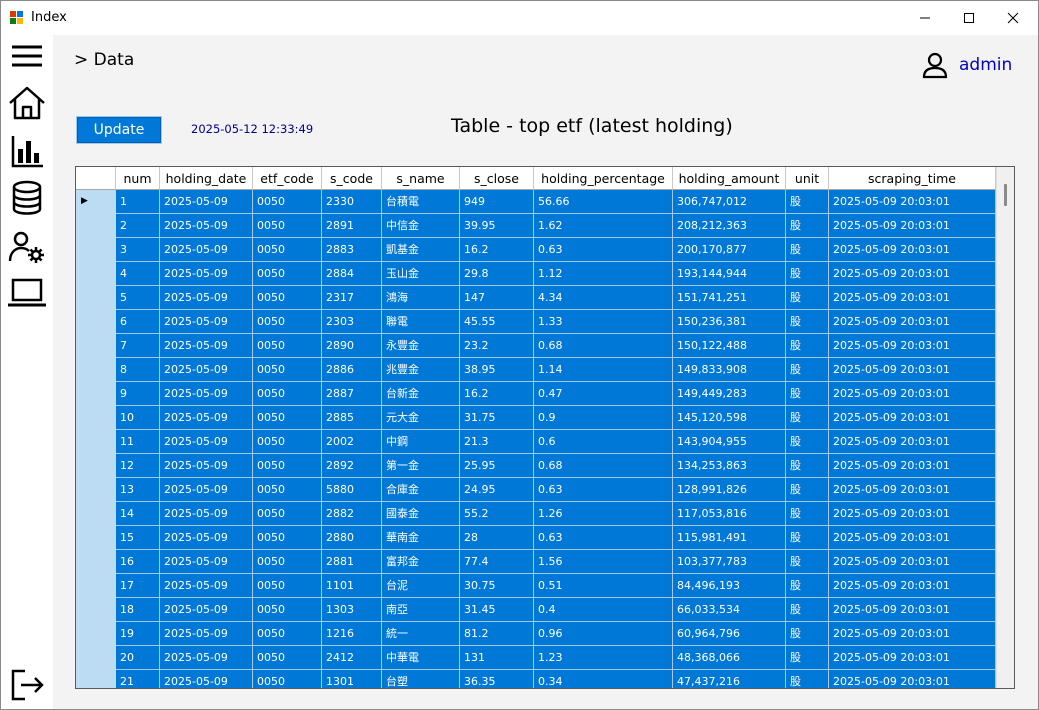 The image size is (1039, 710). Describe the element at coordinates (352, 346) in the screenshot. I see `table-cell: 2890` at that location.